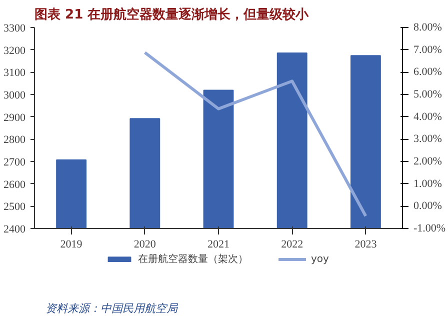 This screenshot has height=320, width=448. What do you see at coordinates (15, 96) in the screenshot?
I see `y-tick-label: 3000` at bounding box center [15, 96].